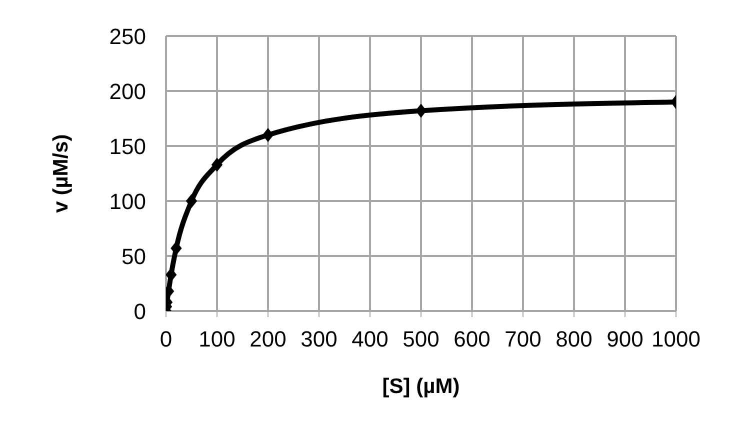  Describe the element at coordinates (421, 386) in the screenshot. I see `x-axis-title: [S] (µM)` at that location.